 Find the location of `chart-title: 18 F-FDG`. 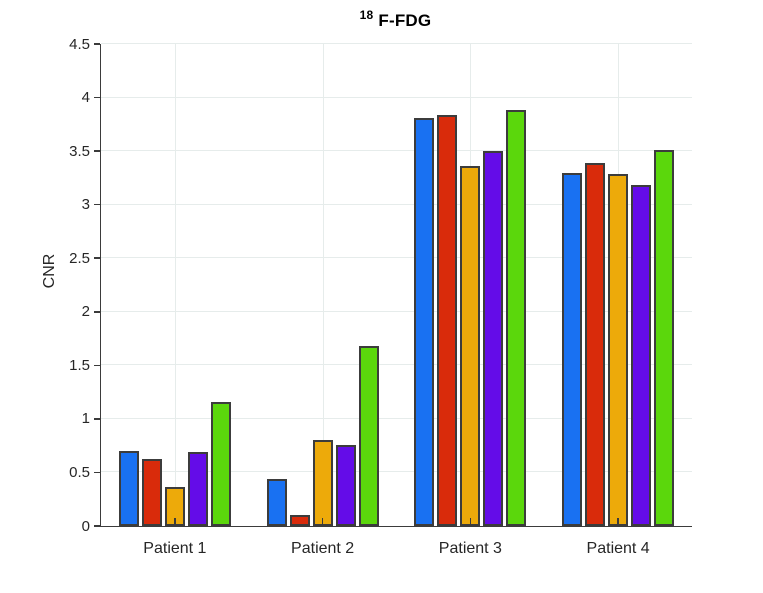

chart-title: 18 F-FDG is located at coordinates (395, 19).